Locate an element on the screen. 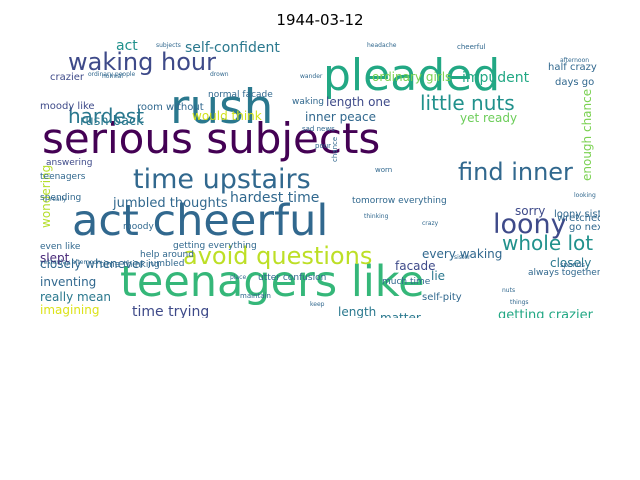 This screenshot has width=640, height=480. chart-title: 1944-03-12 is located at coordinates (320, 20).